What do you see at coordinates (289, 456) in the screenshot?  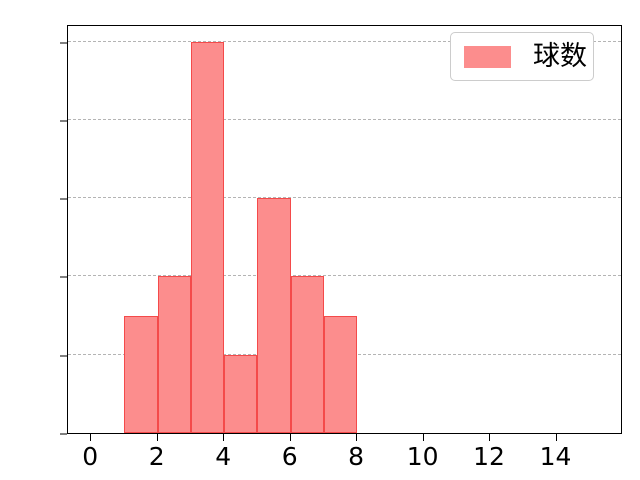 I see `x-tick-label: 6` at bounding box center [289, 456].